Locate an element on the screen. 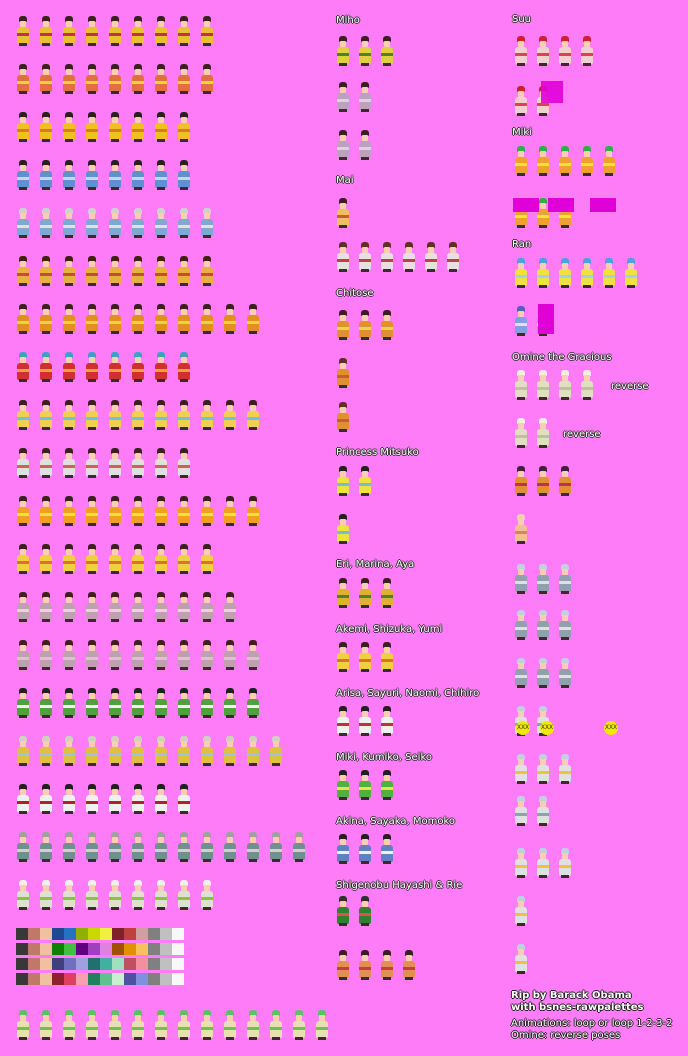  label-arisa-sayuri-naomi-chihiro: Arisa, Sayuri, Naomi, Chihiro is located at coordinates (408, 693).